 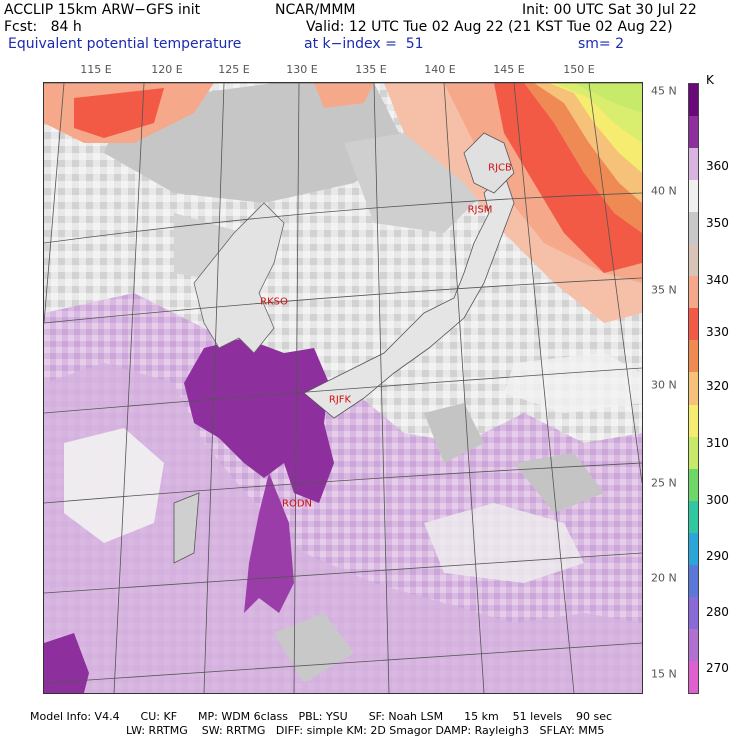 What do you see at coordinates (717, 500) in the screenshot?
I see `colorbar-label-320: 300` at bounding box center [717, 500].